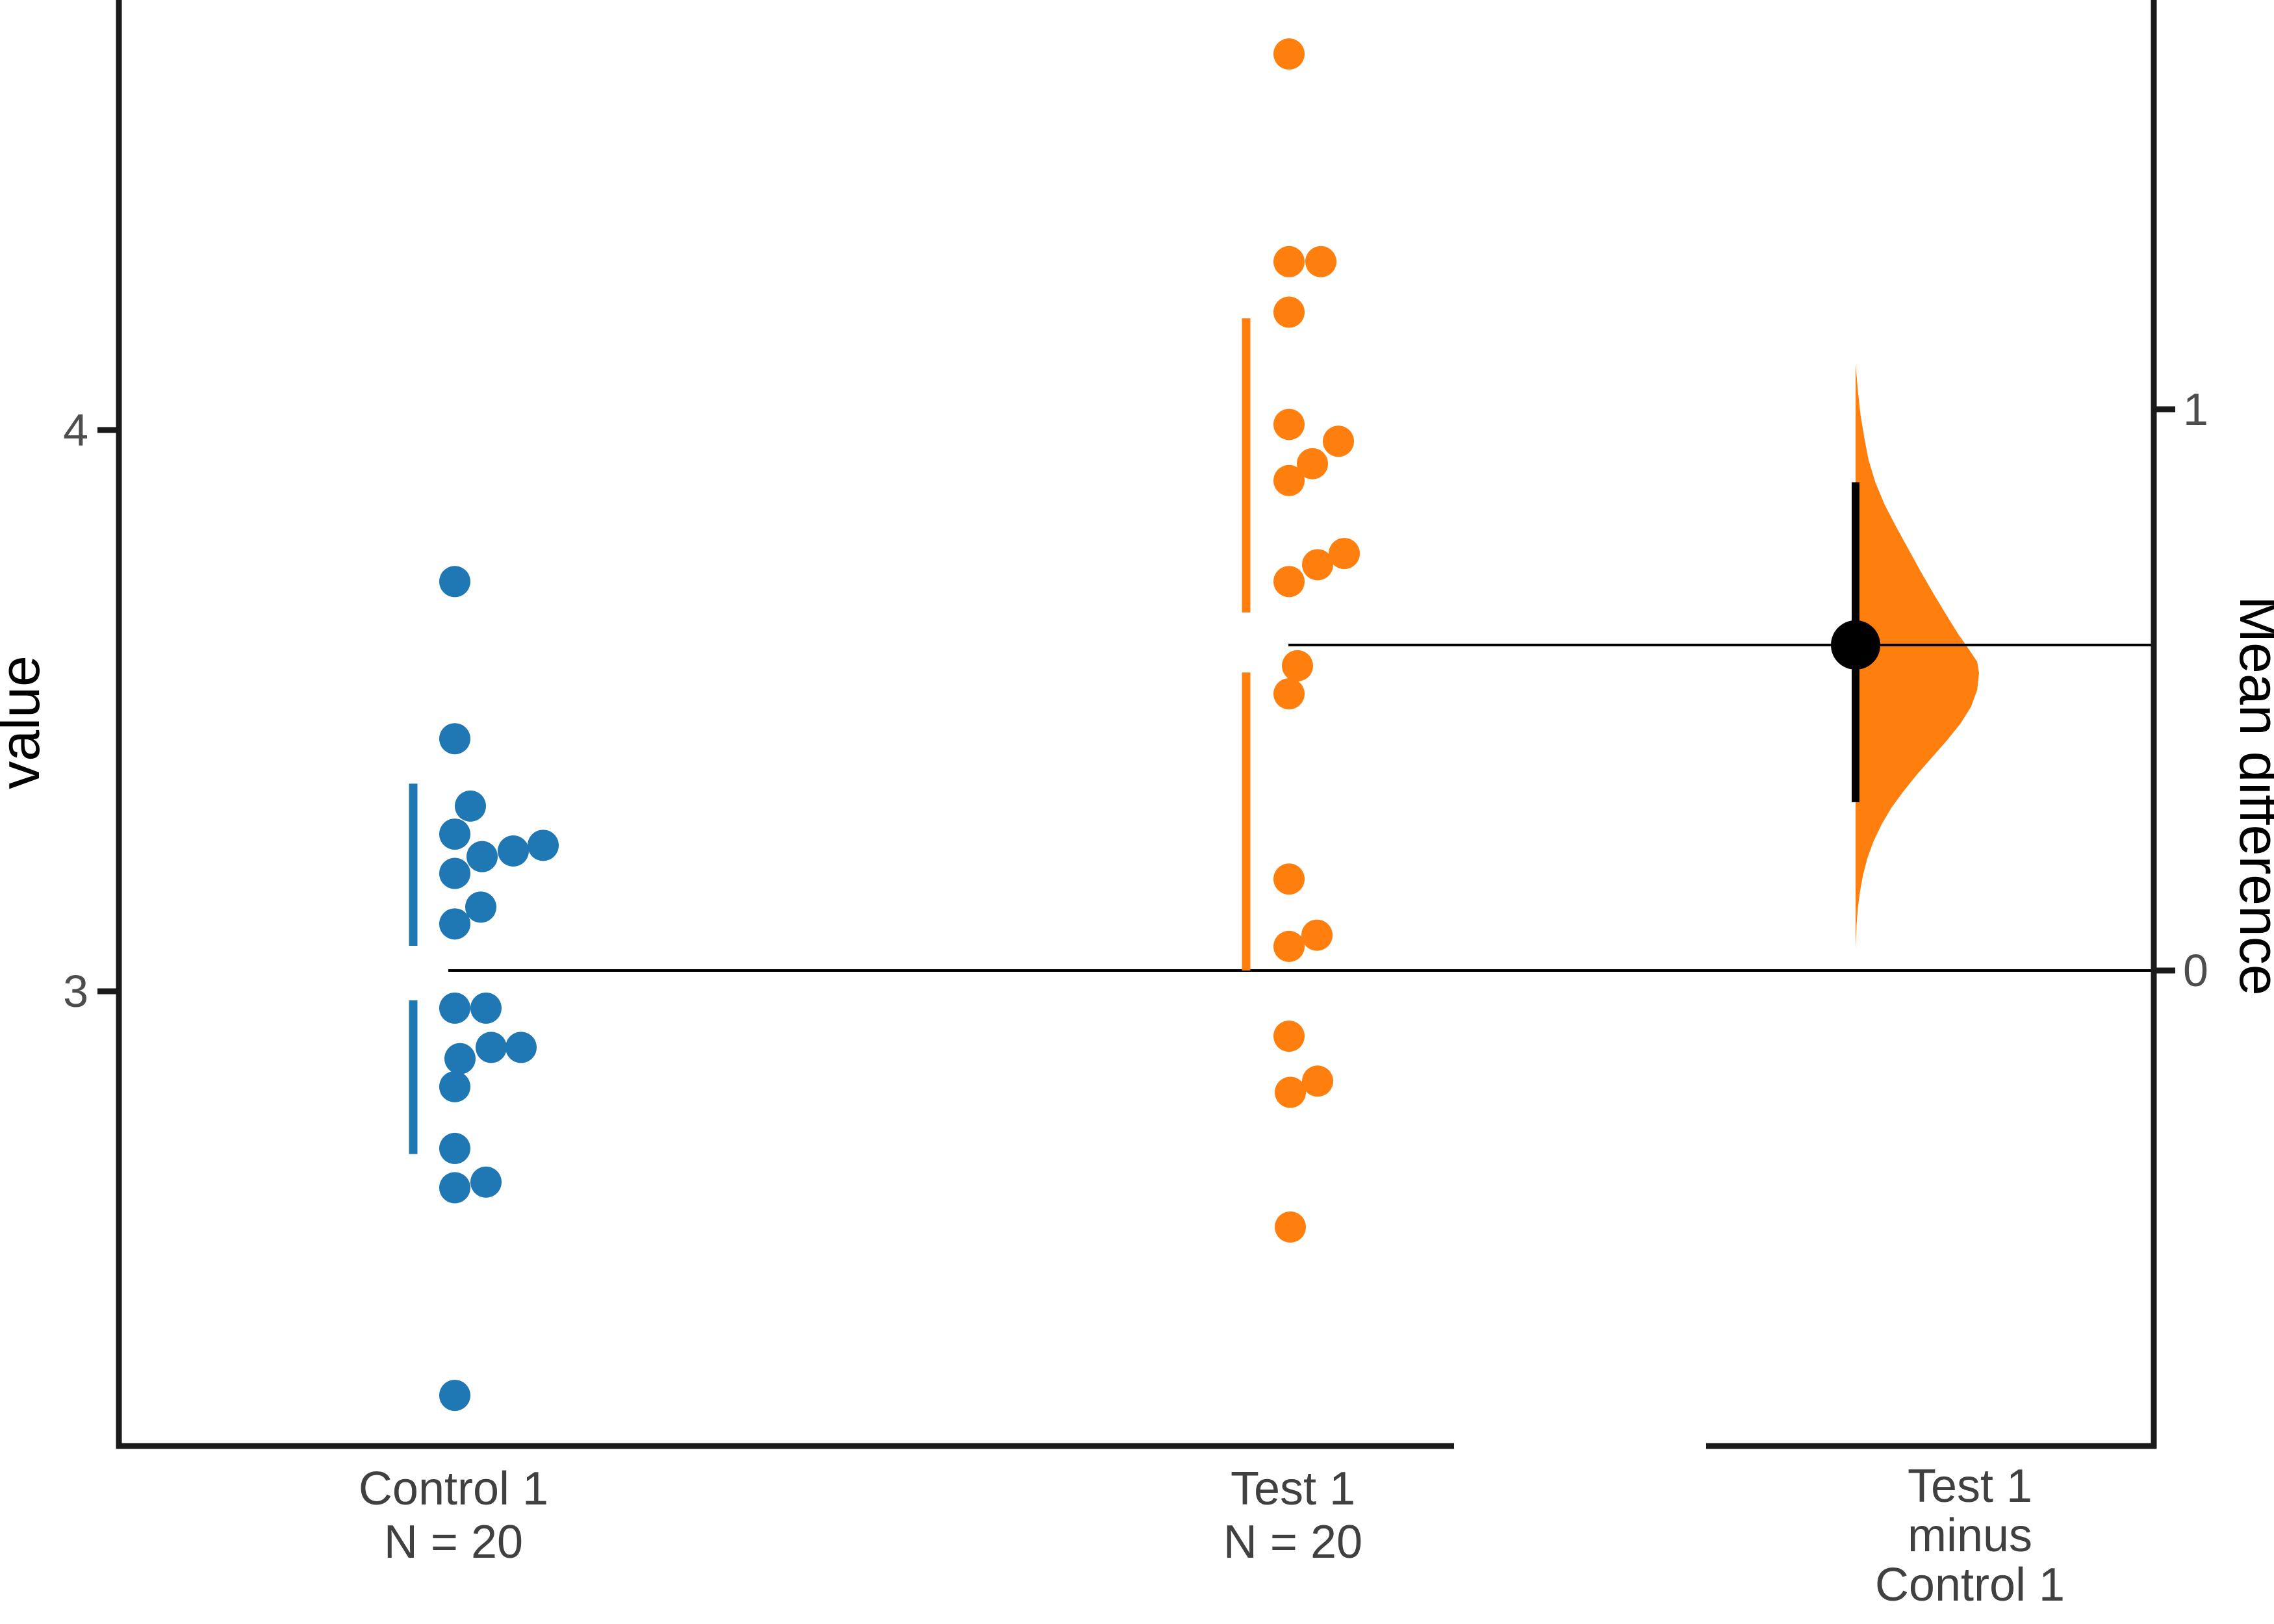 This screenshot has width=2274, height=1624. I want to click on group-label-diff-line3: Control 1, so click(1970, 1585).